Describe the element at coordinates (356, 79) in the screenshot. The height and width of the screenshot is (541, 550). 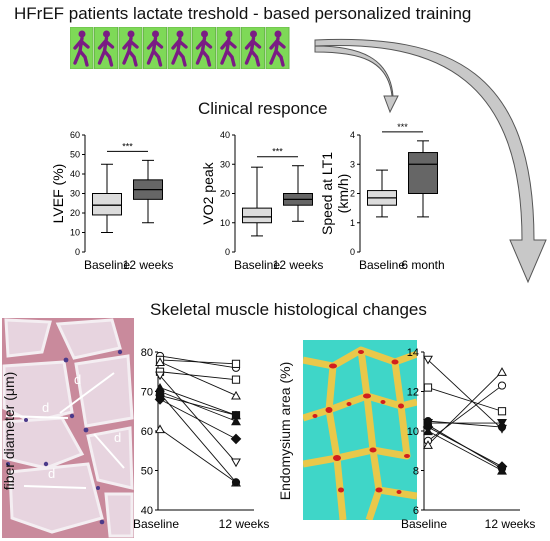
I see `arrow-to-clinical` at that location.